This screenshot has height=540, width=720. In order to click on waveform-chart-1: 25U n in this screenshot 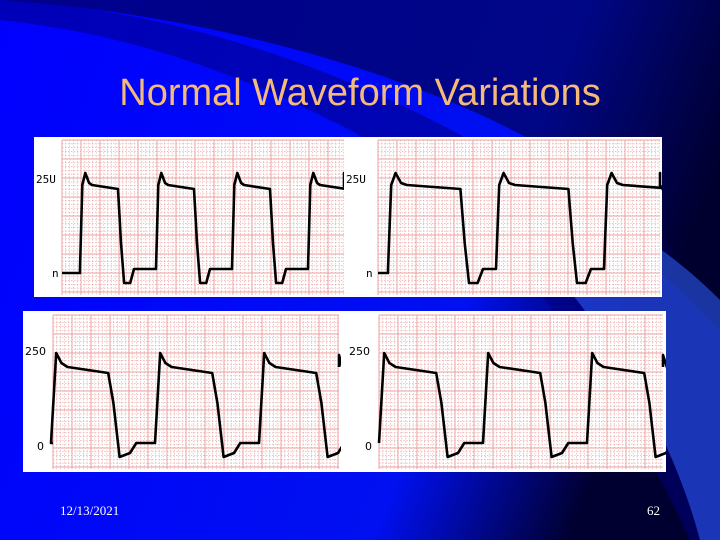, I will do `click(190, 217)`.